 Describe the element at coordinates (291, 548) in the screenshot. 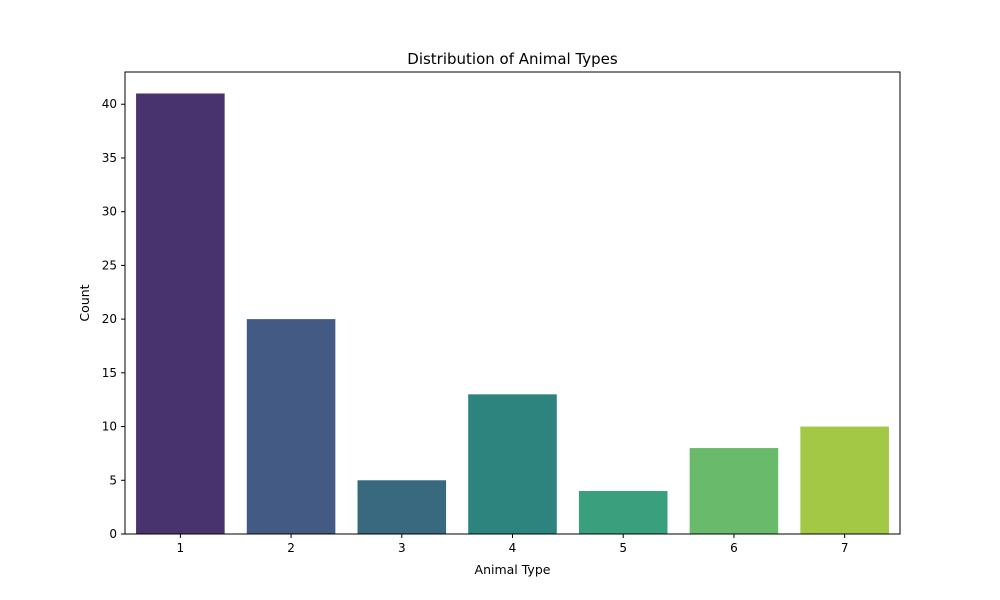

I see `x-tick-label-2: 2` at that location.